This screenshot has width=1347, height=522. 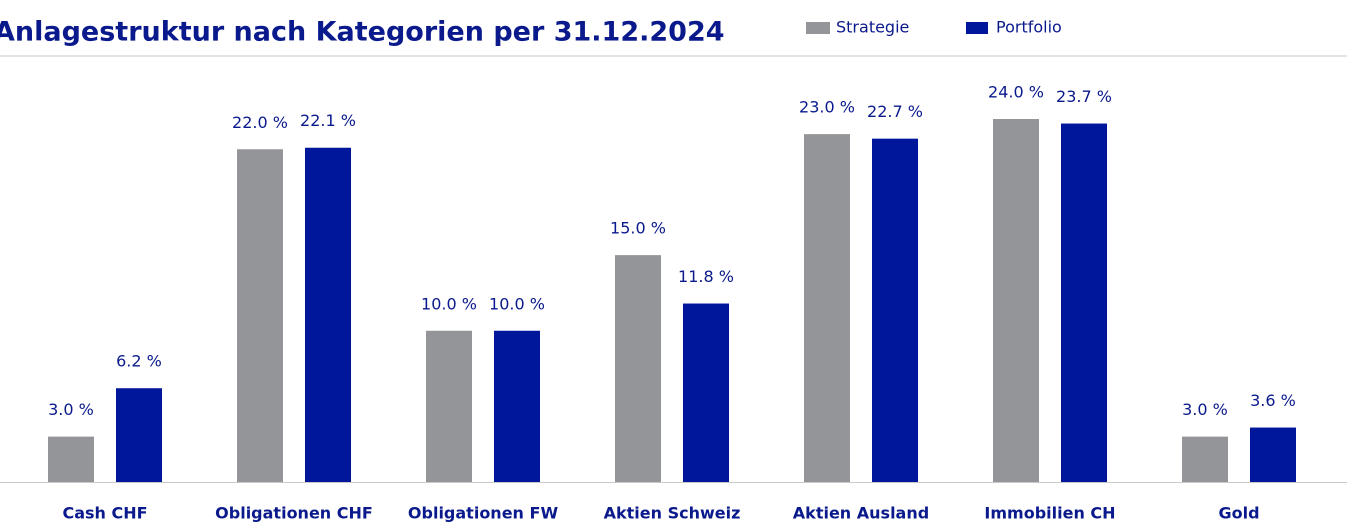 What do you see at coordinates (672, 513) in the screenshot?
I see `x-tick-label: Aktien Schweiz` at bounding box center [672, 513].